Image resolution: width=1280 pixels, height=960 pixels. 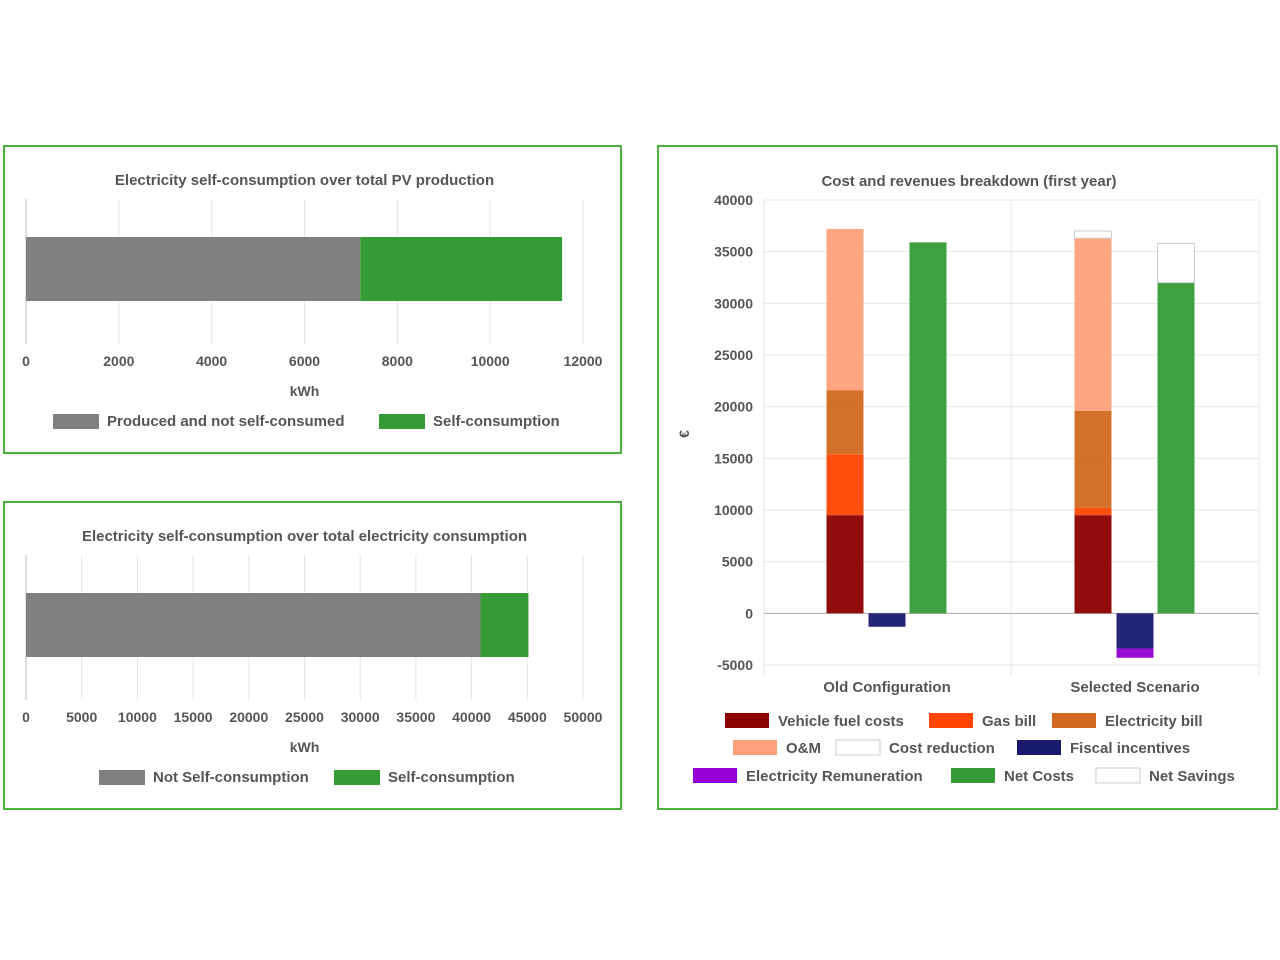 I want to click on legend-swatch-electricity-remuneration, so click(x=715, y=775).